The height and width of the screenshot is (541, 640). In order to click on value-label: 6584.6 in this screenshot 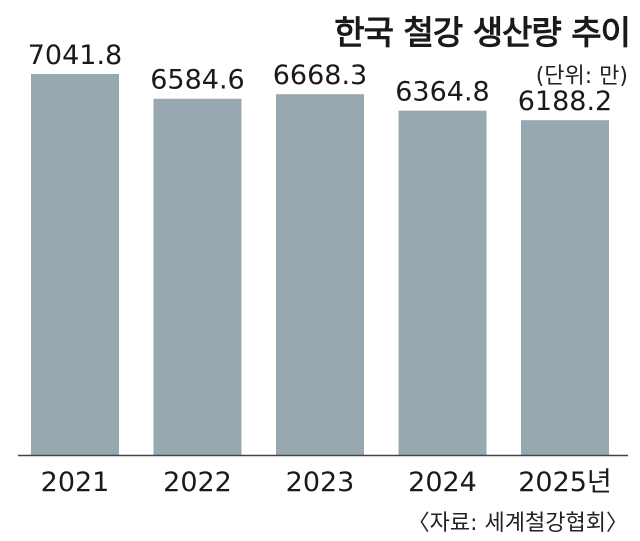, I will do `click(197, 80)`.